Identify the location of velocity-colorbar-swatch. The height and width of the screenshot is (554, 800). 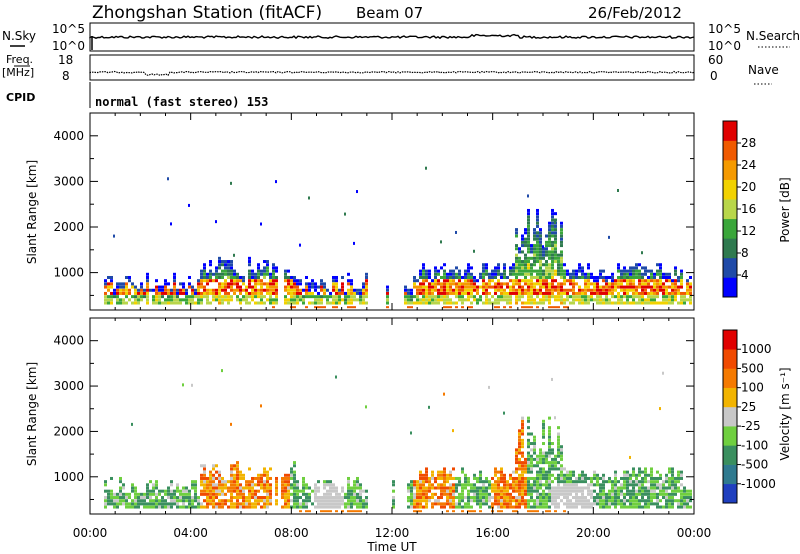
(730, 493).